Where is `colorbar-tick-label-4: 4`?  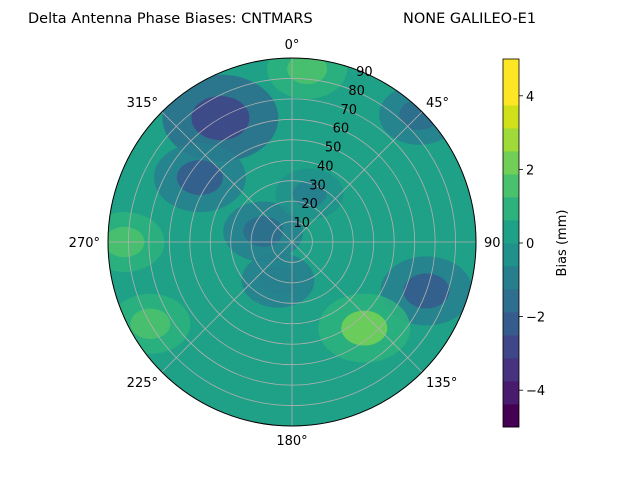 colorbar-tick-label-4: 4 is located at coordinates (530, 97).